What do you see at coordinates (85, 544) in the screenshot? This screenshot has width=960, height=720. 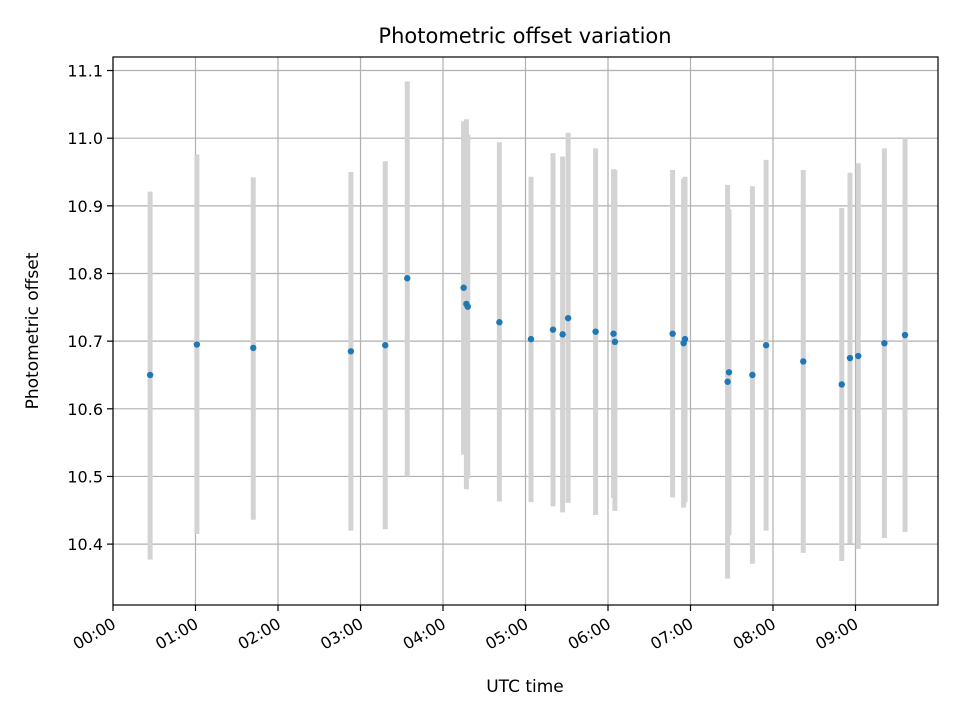 I see `y-tick-label: 10.4` at bounding box center [85, 544].